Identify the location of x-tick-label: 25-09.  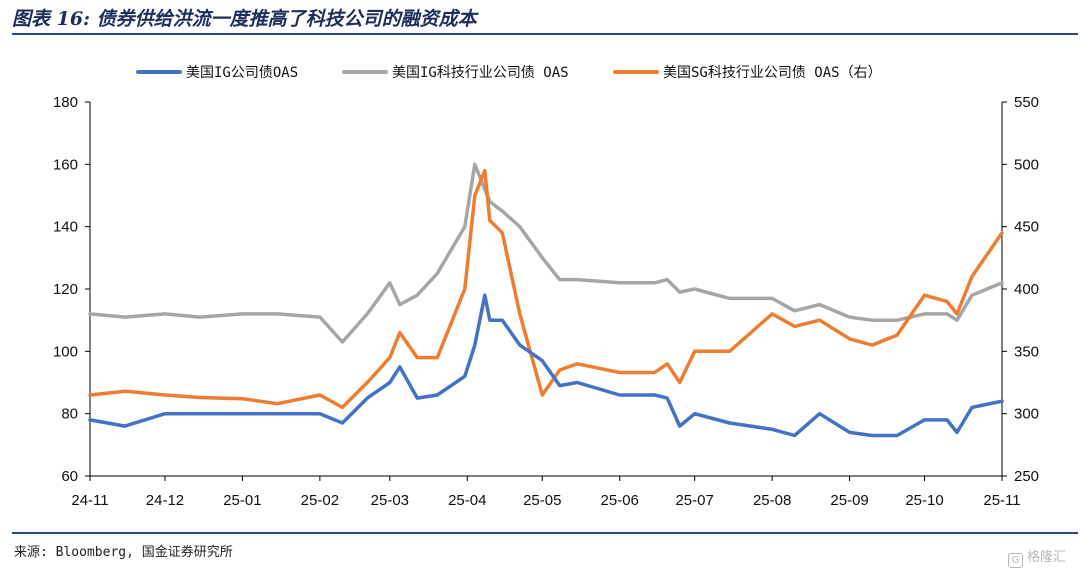
(849, 500).